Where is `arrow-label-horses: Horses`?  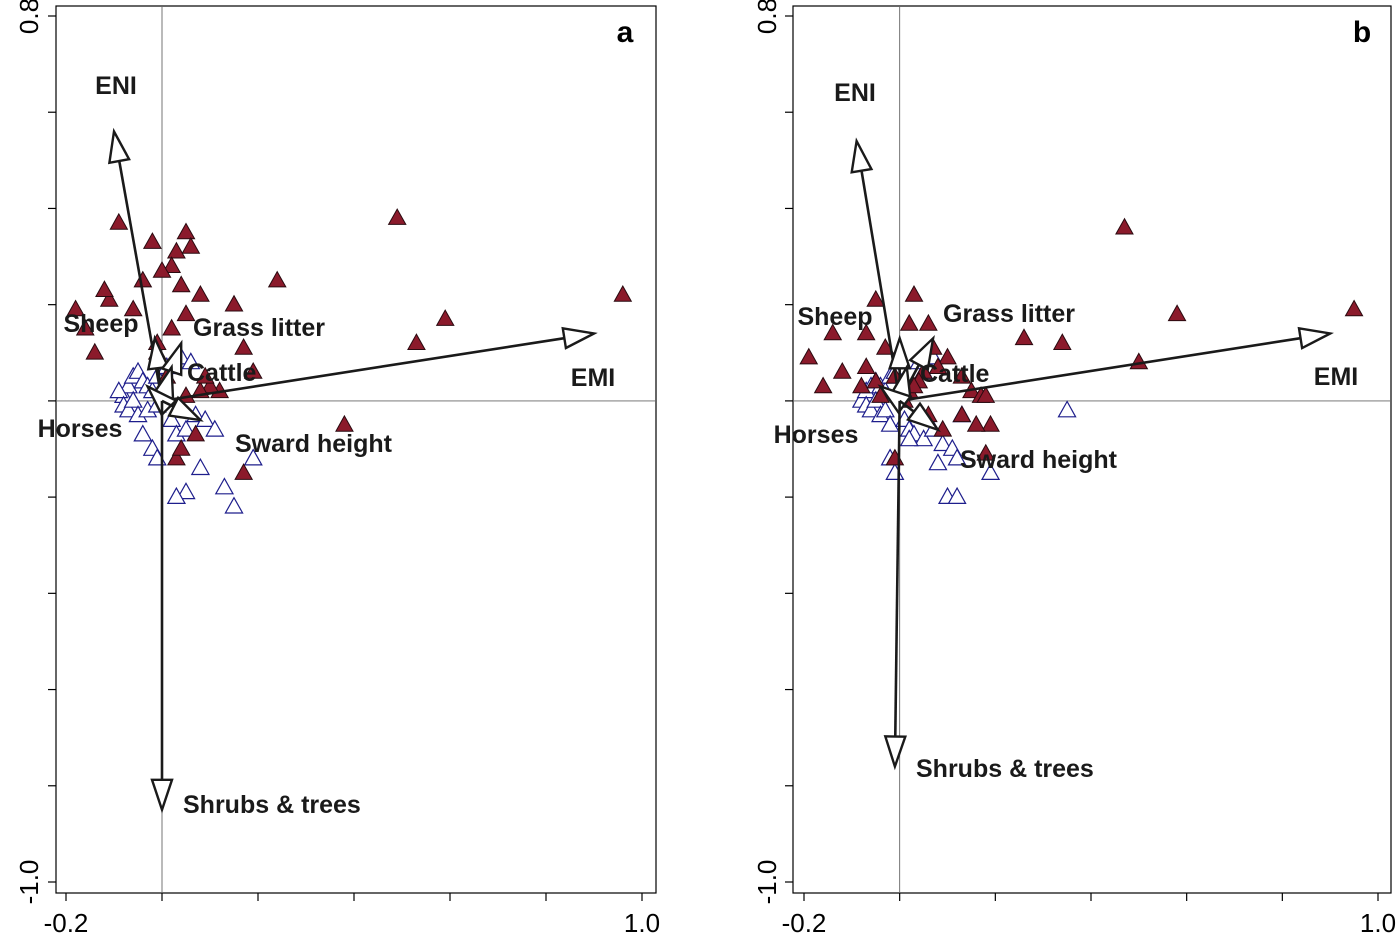 arrow-label-horses: Horses is located at coordinates (816, 435).